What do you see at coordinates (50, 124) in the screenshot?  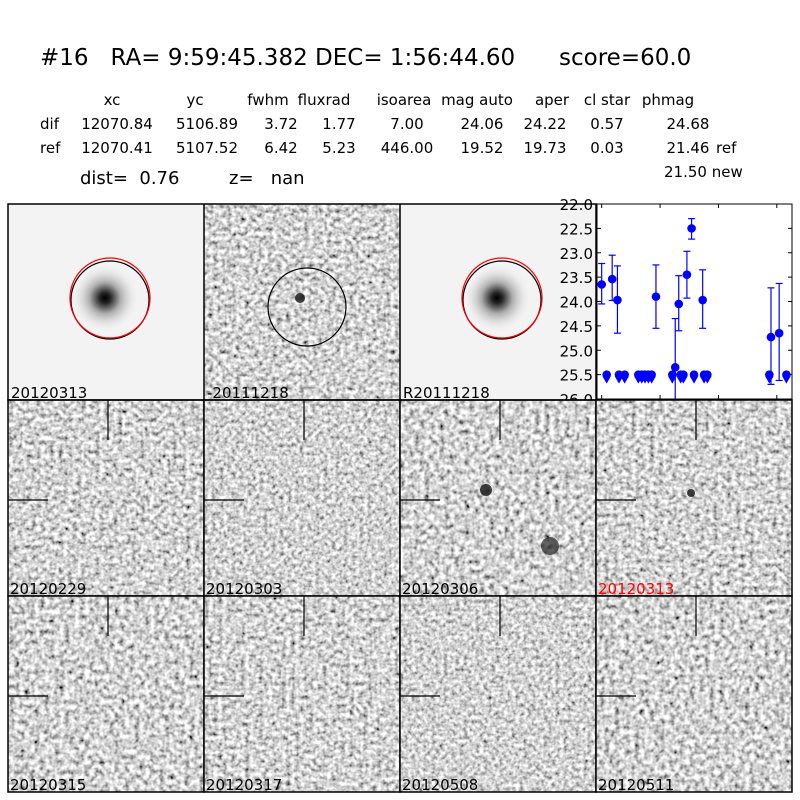 I see `row-label: dif` at bounding box center [50, 124].